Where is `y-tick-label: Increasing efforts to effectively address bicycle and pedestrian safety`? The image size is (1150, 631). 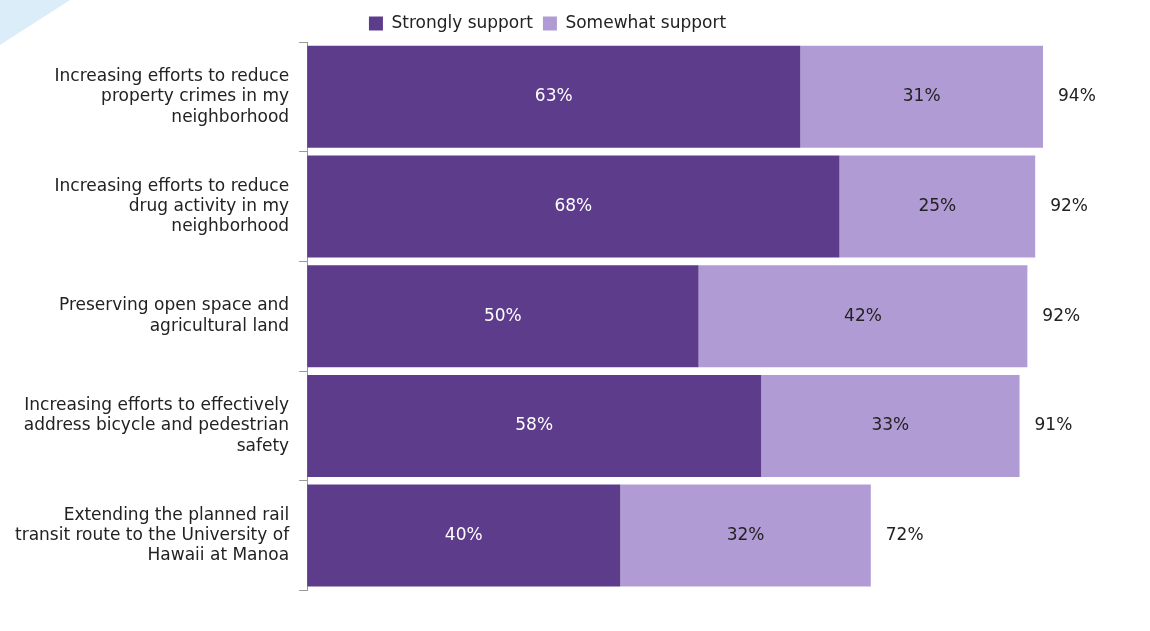 y-tick-label: Increasing efforts to effectively address bicycle and pedestrian safety is located at coordinates (156, 424).